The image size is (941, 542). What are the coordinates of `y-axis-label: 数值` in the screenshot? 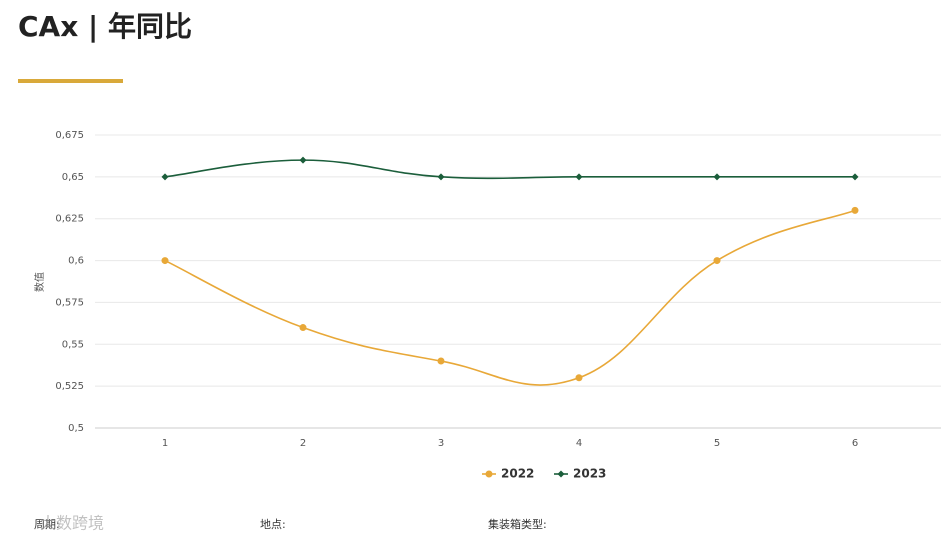 It's located at (39, 282).